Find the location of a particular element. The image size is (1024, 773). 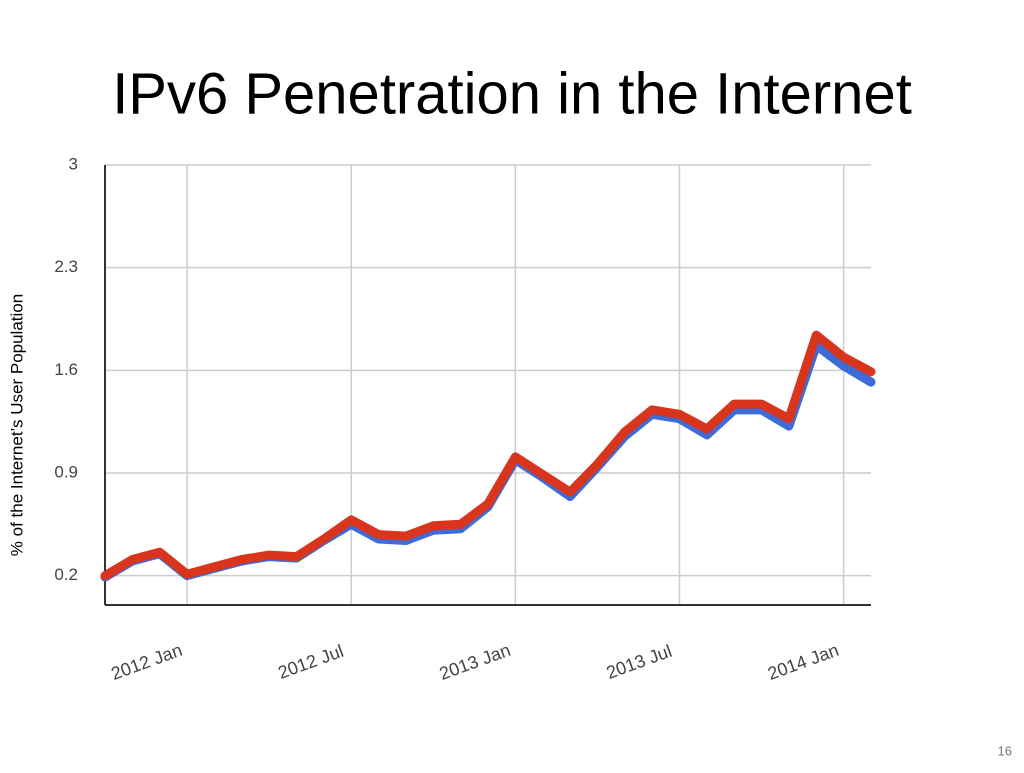

x-tick-label: 2013 Jul is located at coordinates (639, 662).